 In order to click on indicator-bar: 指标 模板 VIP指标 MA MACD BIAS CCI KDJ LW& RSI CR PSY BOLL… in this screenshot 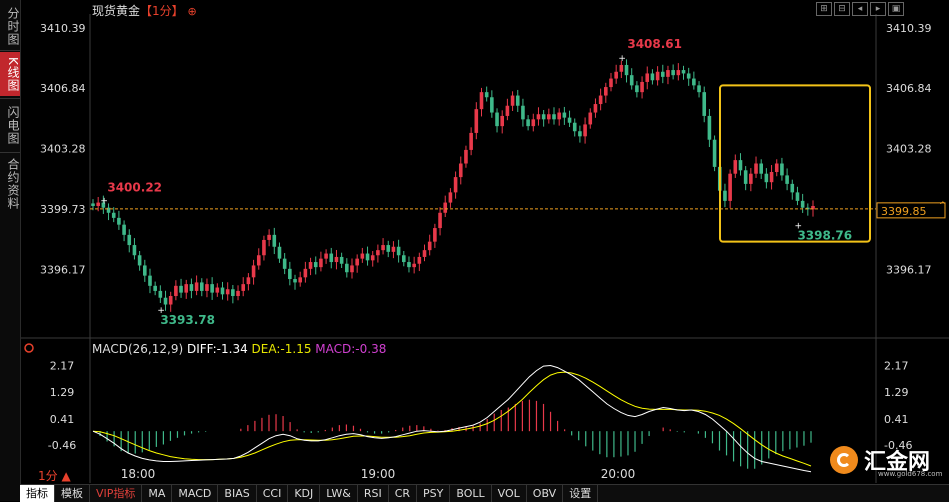, I will do `click(484, 493)`.